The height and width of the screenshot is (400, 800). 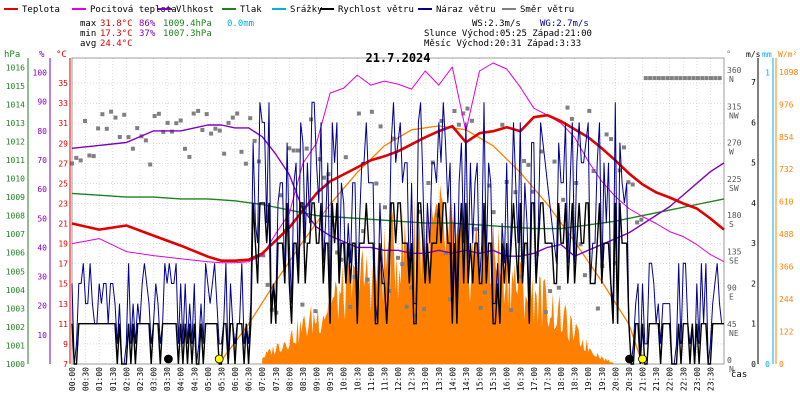 What do you see at coordinates (728, 55) in the screenshot?
I see `unit-deg: °` at bounding box center [728, 55].